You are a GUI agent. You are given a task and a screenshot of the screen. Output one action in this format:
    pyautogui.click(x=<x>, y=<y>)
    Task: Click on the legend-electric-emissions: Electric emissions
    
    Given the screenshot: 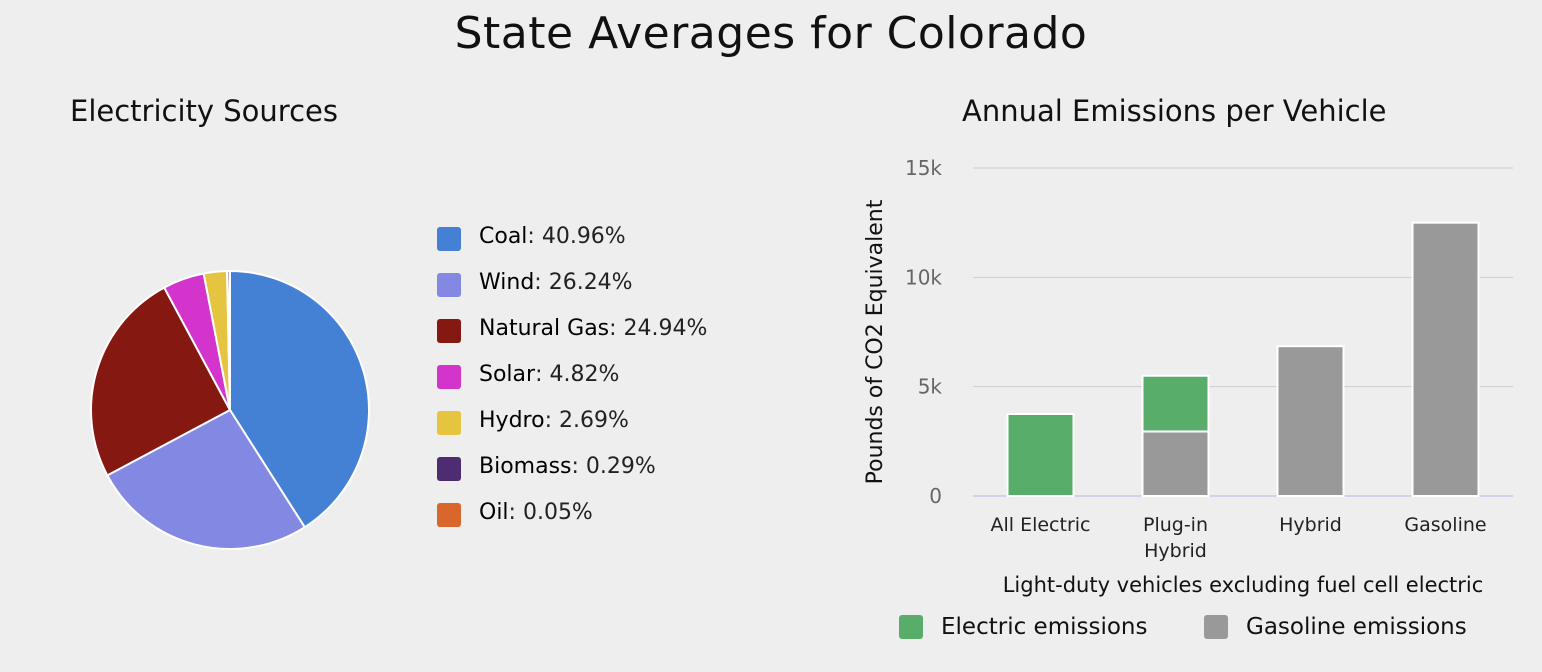 What is the action you would take?
    pyautogui.click(x=1023, y=627)
    